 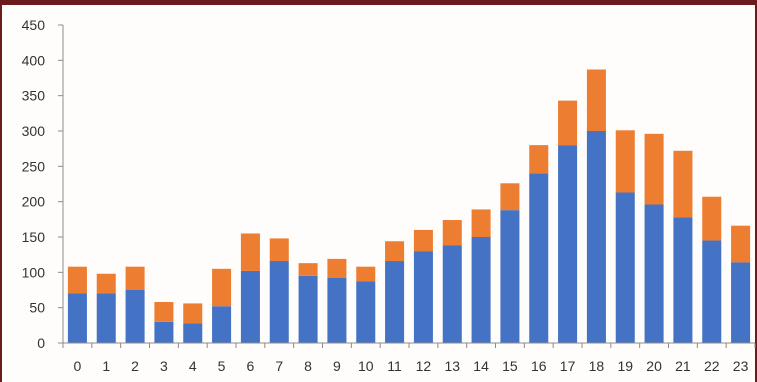 I want to click on y-tick-label: 450, so click(x=34, y=25).